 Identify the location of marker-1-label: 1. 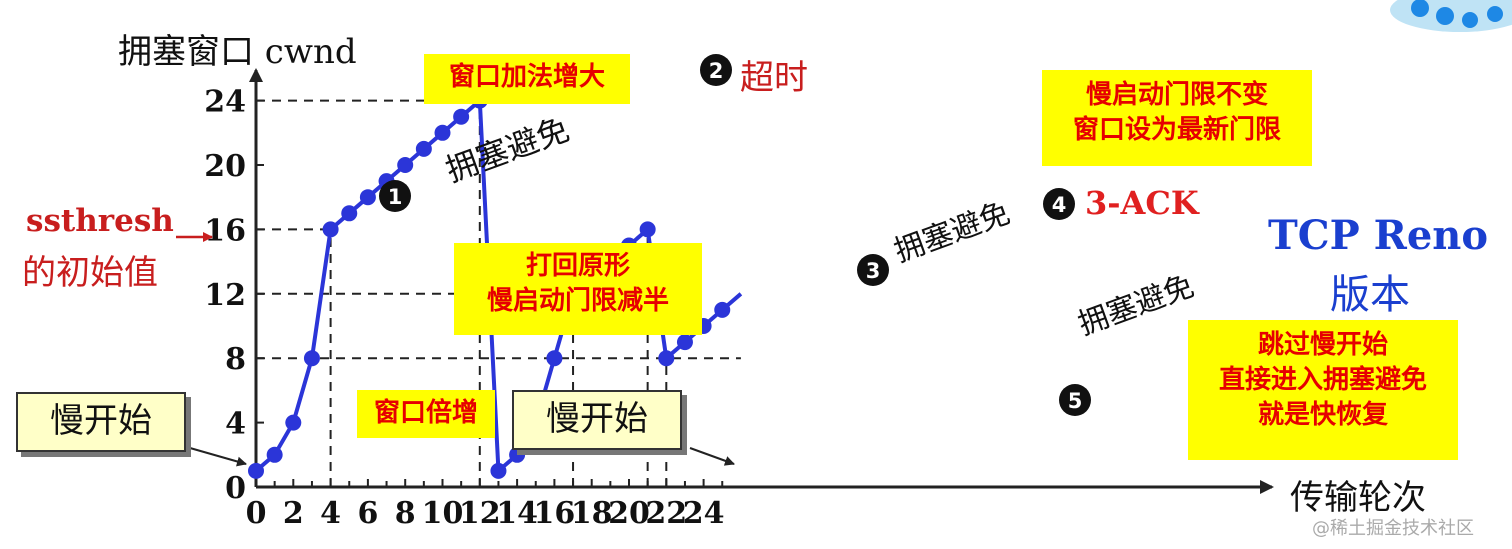
(395, 197).